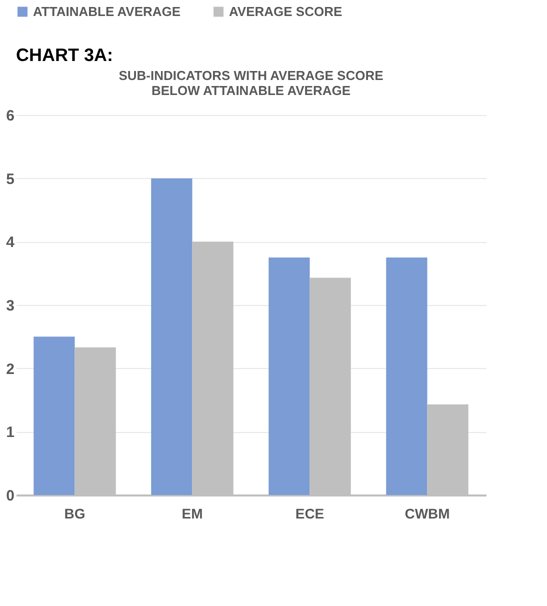 The height and width of the screenshot is (606, 547). I want to click on y-tick-label: 0, so click(10, 496).